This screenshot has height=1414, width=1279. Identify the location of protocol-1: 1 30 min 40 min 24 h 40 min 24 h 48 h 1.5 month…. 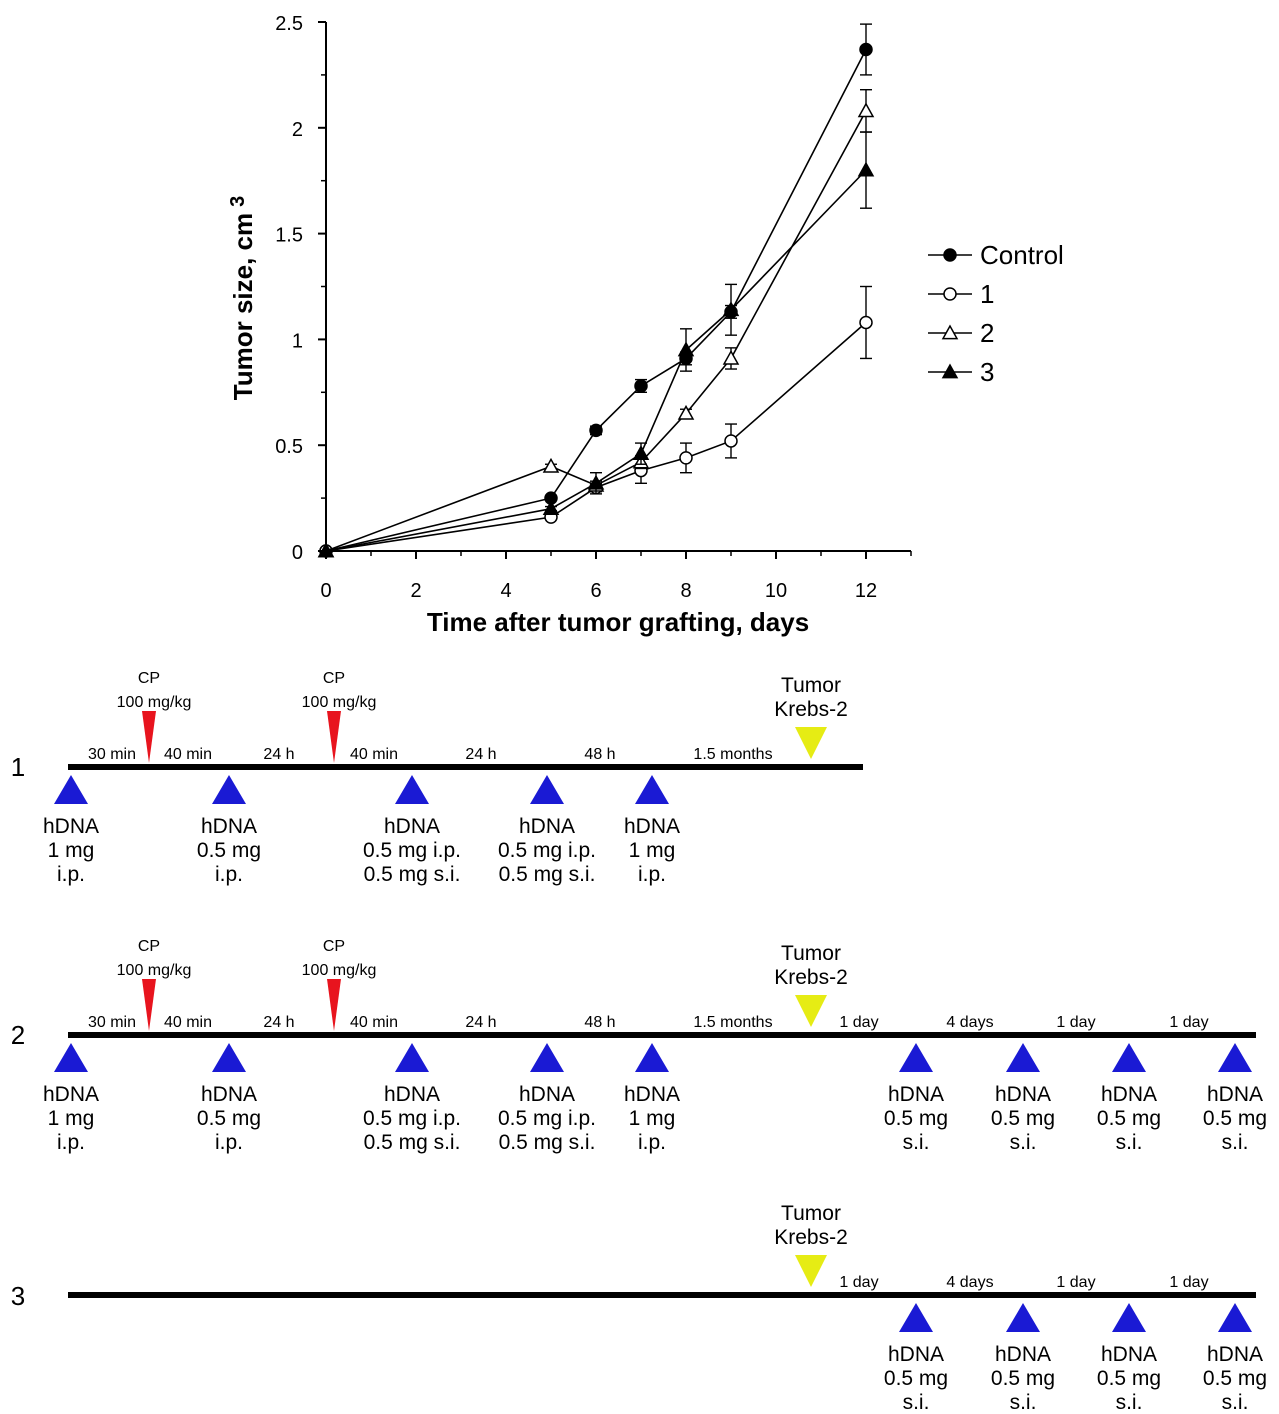
(437, 778).